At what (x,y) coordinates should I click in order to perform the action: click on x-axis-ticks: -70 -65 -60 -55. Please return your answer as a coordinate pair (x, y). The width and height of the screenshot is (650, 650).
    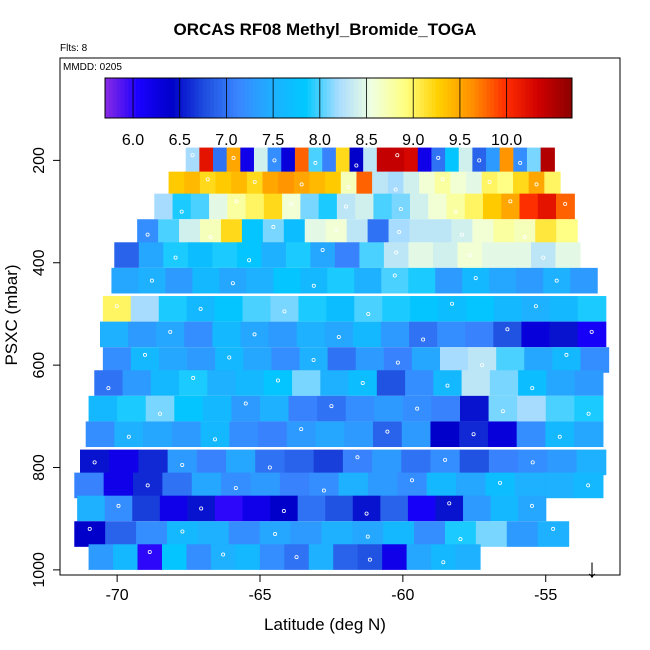
    Looking at the image, I should click on (331, 589).